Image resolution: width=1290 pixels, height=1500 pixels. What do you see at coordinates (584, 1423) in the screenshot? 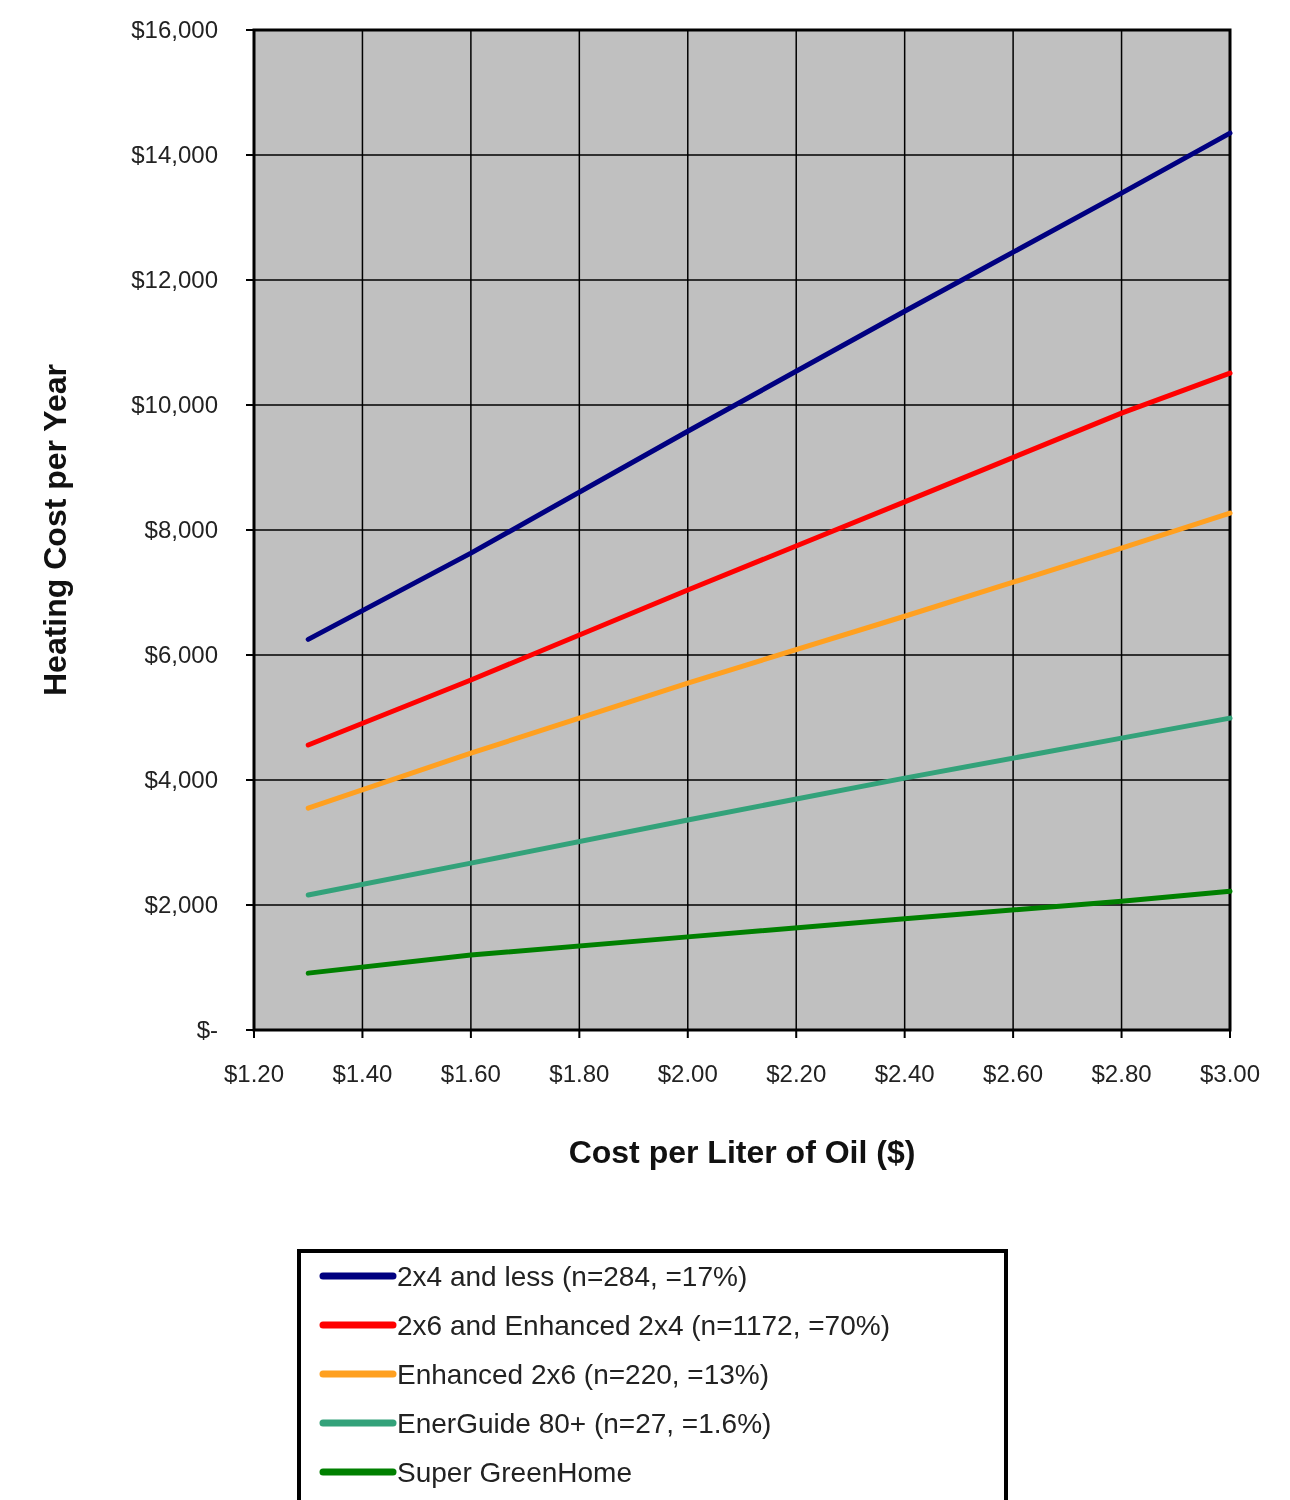
I see `legend-label: EnerGuide 80+ (n=27, =1.6%)` at bounding box center [584, 1423].